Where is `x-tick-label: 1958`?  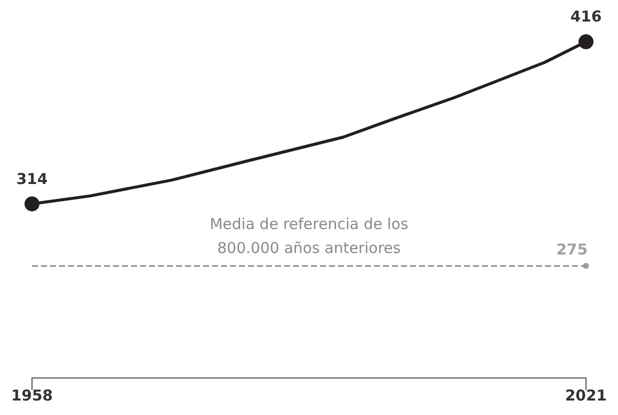 x-tick-label: 1958 is located at coordinates (32, 395).